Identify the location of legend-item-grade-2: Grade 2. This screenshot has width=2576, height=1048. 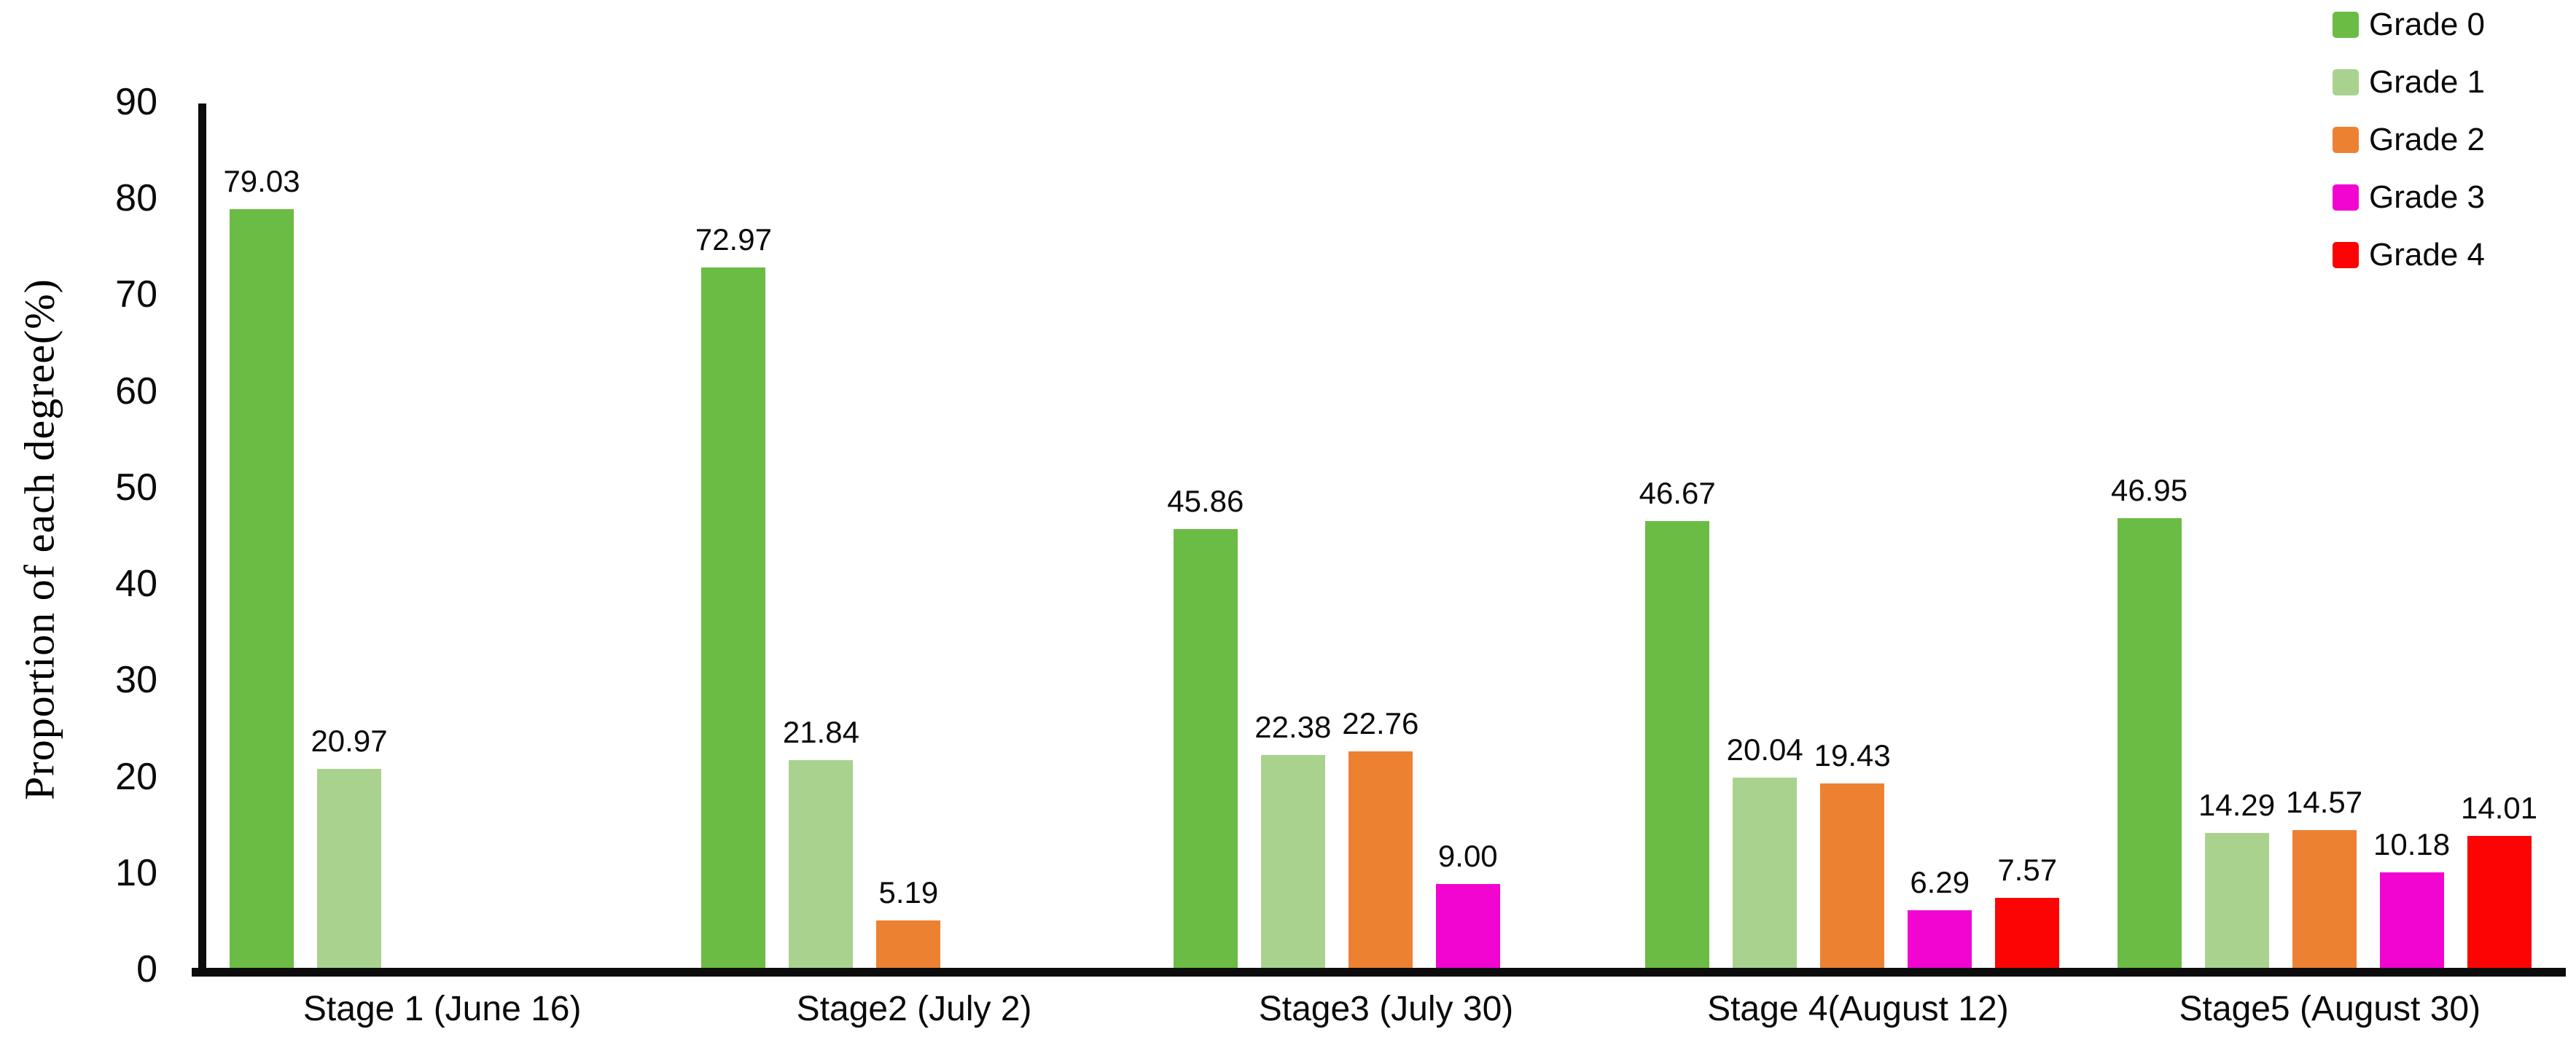
(2409, 139).